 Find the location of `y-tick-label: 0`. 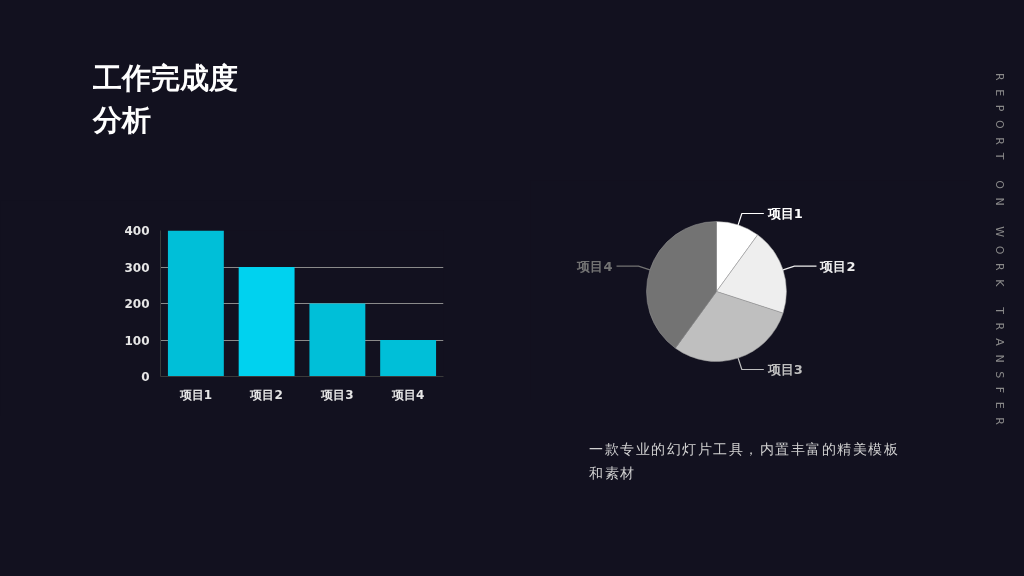

y-tick-label: 0 is located at coordinates (145, 377).